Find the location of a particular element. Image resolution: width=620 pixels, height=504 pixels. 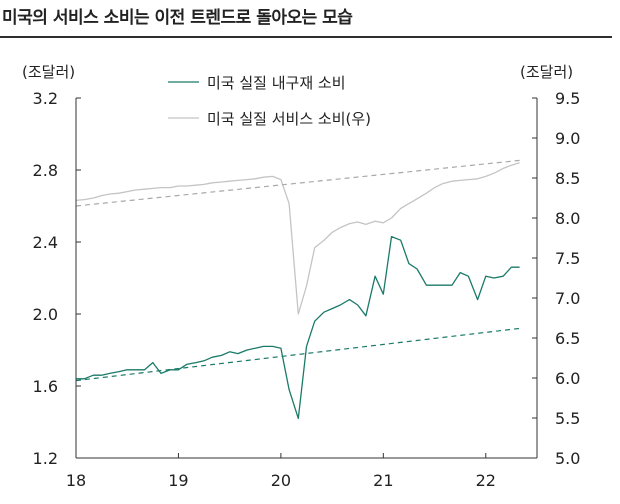

right-y-tick-label: 9.5 is located at coordinates (567, 98).